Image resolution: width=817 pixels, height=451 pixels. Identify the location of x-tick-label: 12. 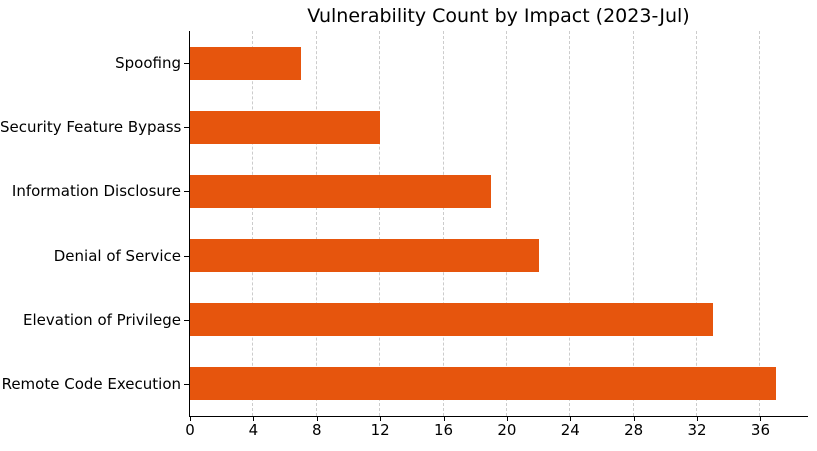
(380, 430).